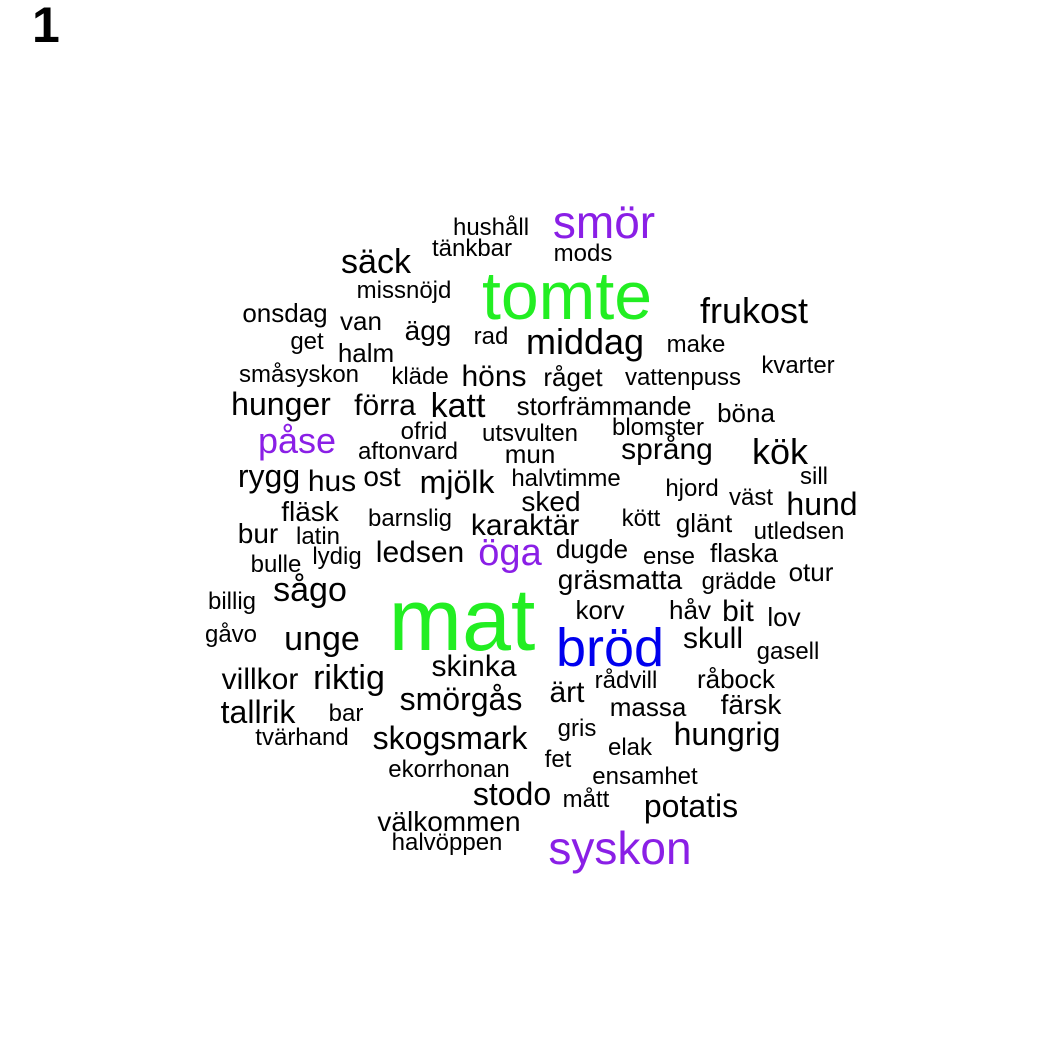  What do you see at coordinates (558, 759) in the screenshot?
I see `cloud-word: fet` at bounding box center [558, 759].